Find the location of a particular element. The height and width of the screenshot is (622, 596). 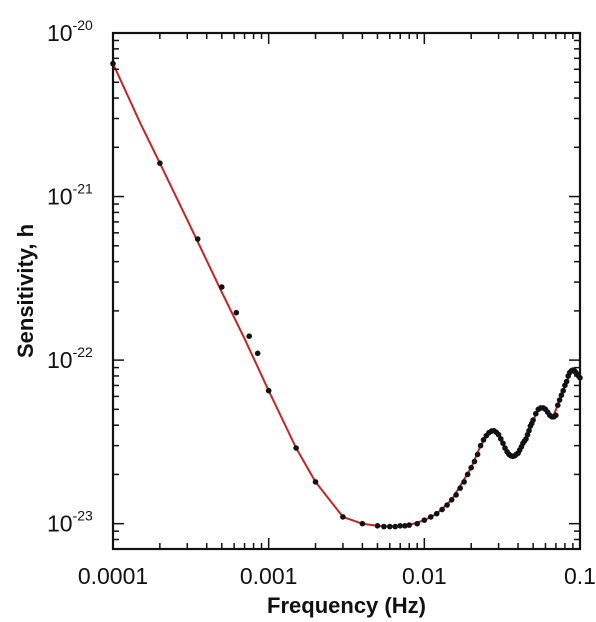

y-tick-label: 10-23 is located at coordinates (70, 522).